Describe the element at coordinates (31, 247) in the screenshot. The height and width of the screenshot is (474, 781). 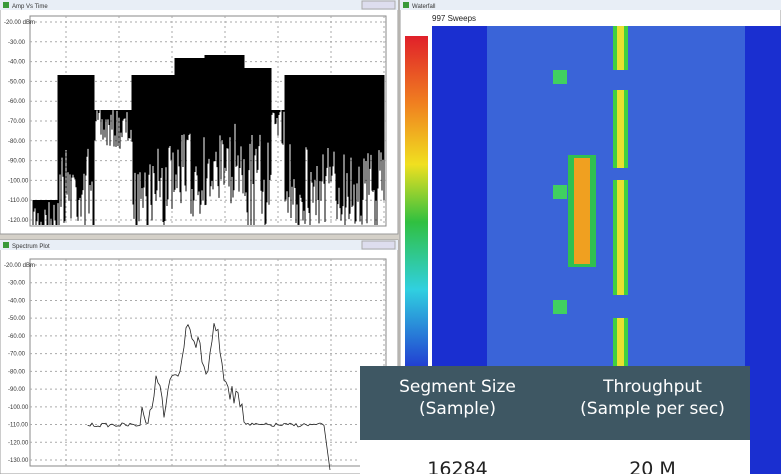
I see `window-title: Spectrum Plot` at that location.